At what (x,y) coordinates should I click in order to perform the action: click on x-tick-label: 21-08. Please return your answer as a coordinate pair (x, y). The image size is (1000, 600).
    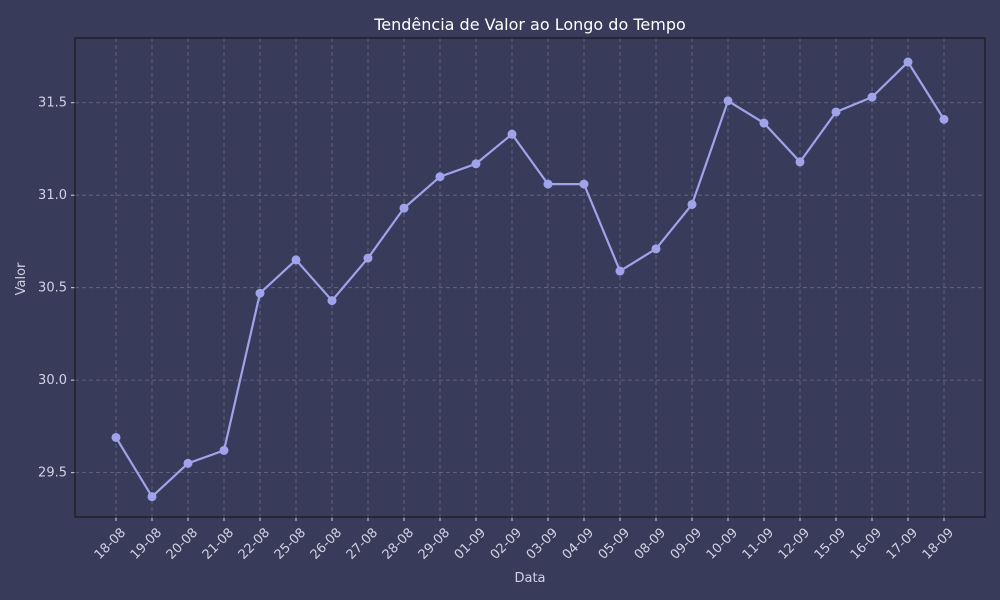
    Looking at the image, I should click on (218, 543).